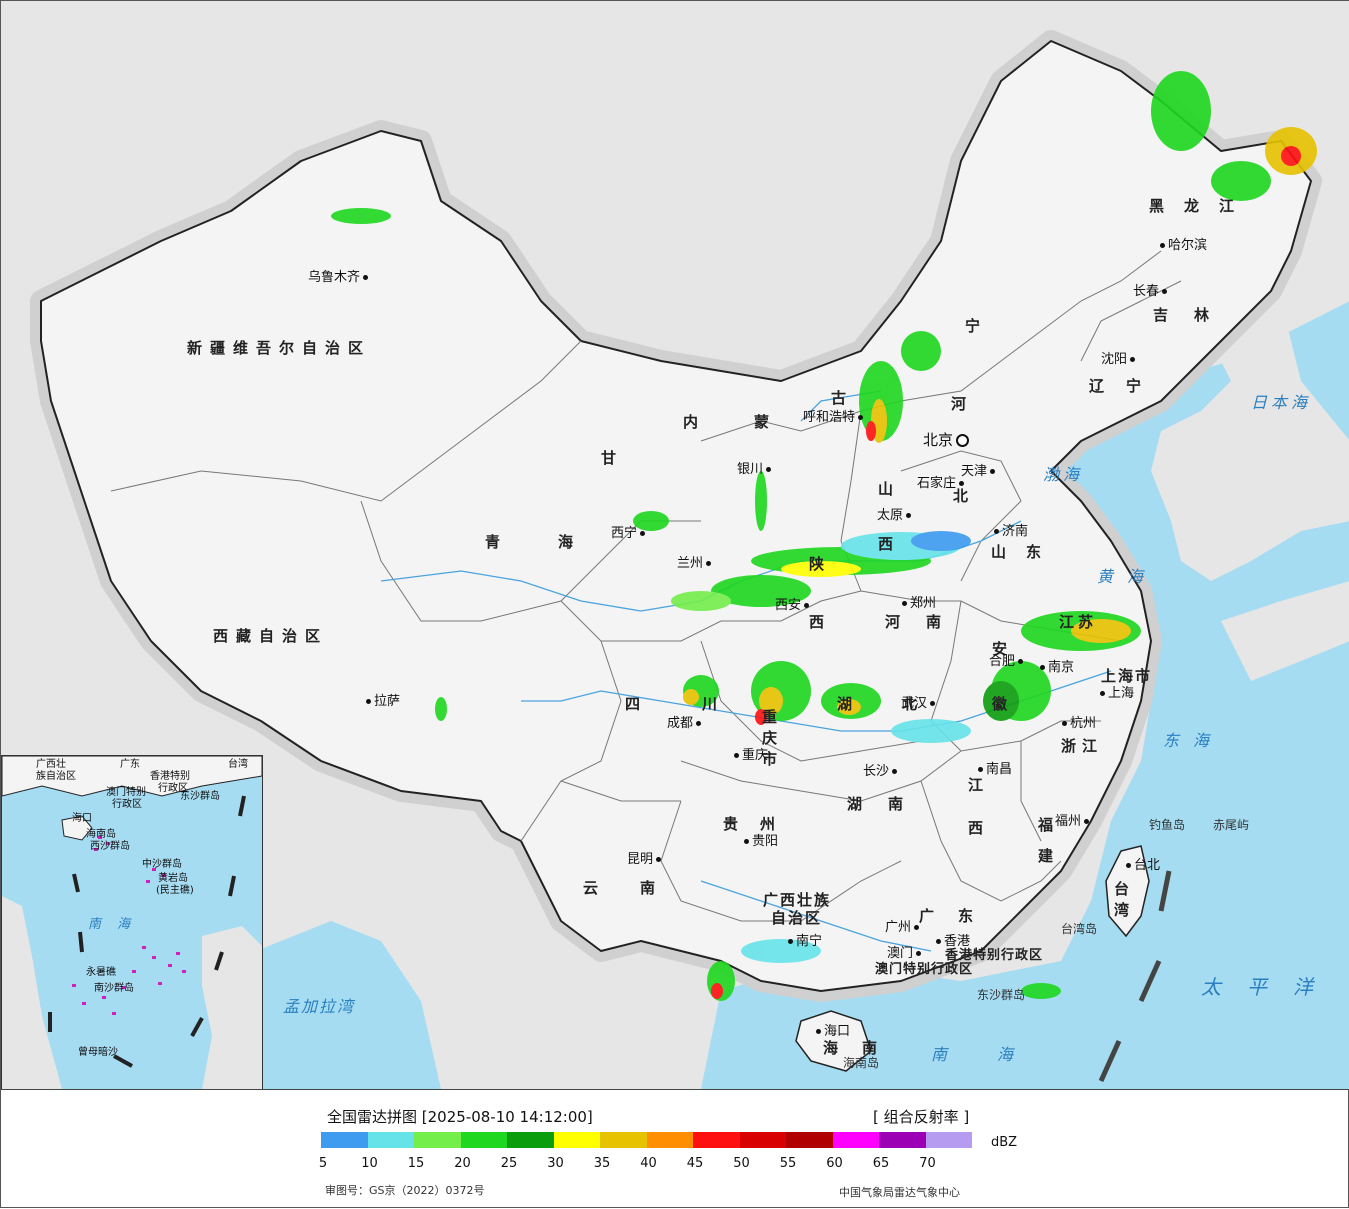 The width and height of the screenshot is (1349, 1209). Describe the element at coordinates (319, 1006) in the screenshot. I see `sea-bengal: 孟加拉湾` at that location.